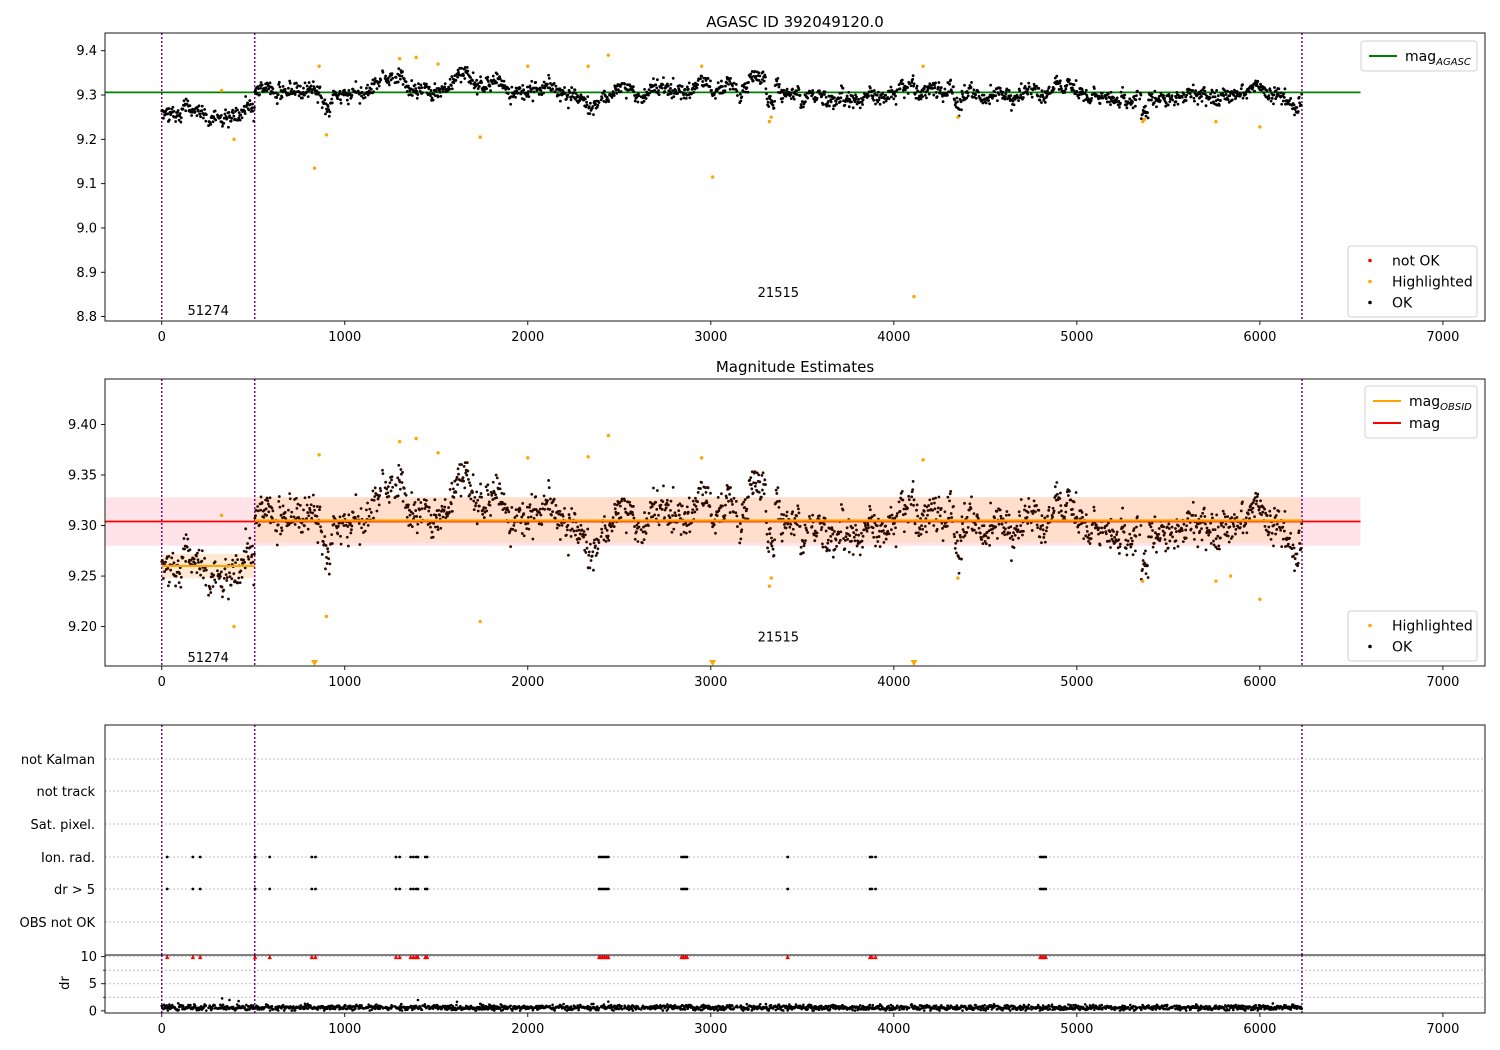  Describe the element at coordinates (795, 22) in the screenshot. I see `agasc-panel-title: AGASC ID 392049120.0` at that location.